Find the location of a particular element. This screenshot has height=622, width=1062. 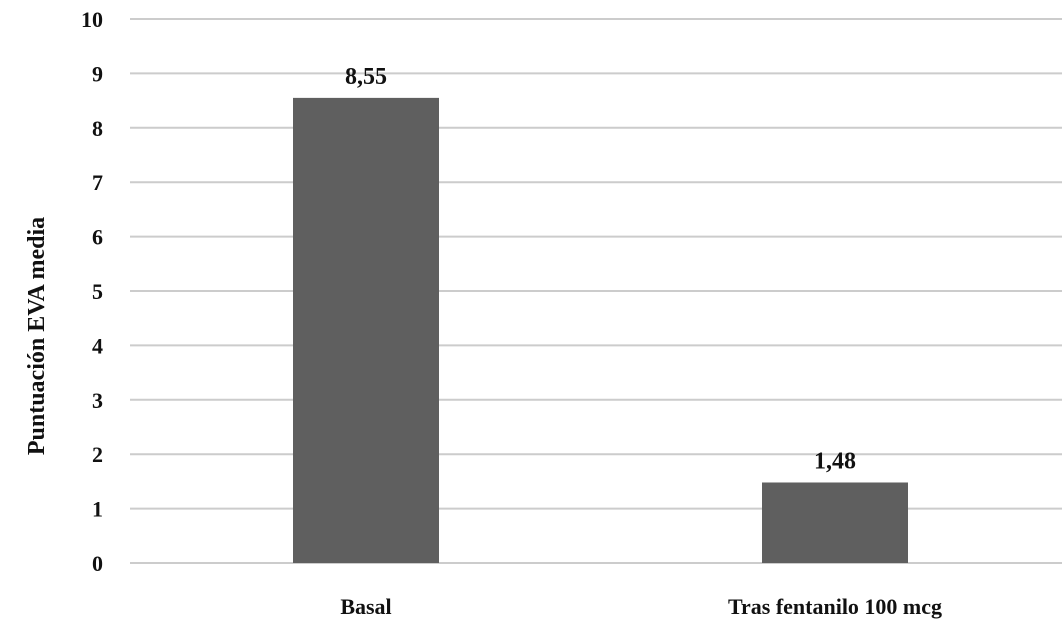

y-axis-ticks: 0 1 2 3 4 5 6 7 8 9 10 is located at coordinates (92, 291).